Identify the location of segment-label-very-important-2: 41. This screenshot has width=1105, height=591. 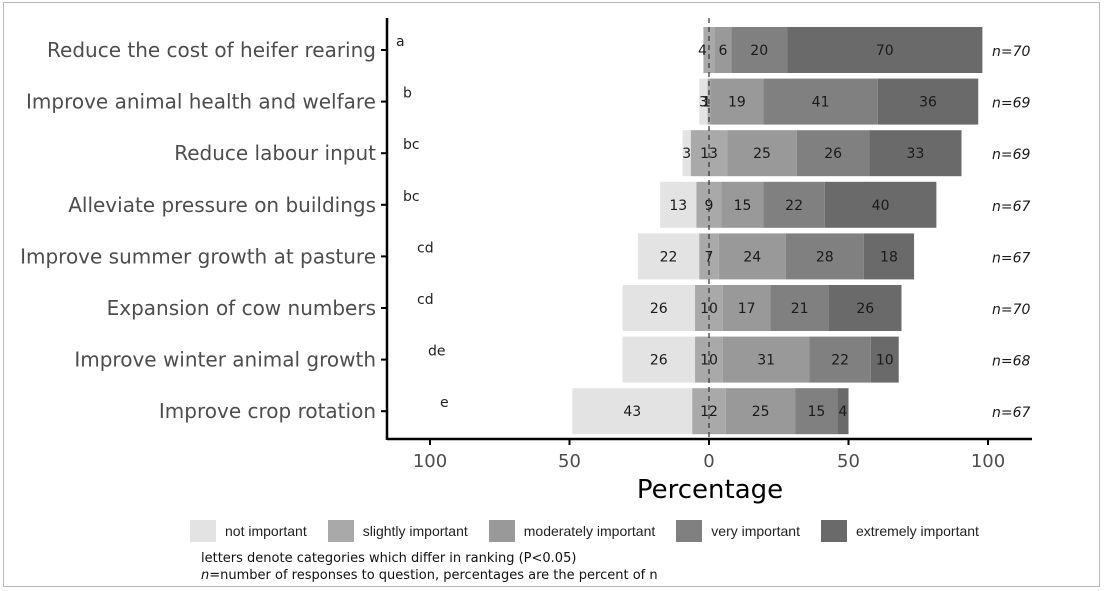
(821, 103).